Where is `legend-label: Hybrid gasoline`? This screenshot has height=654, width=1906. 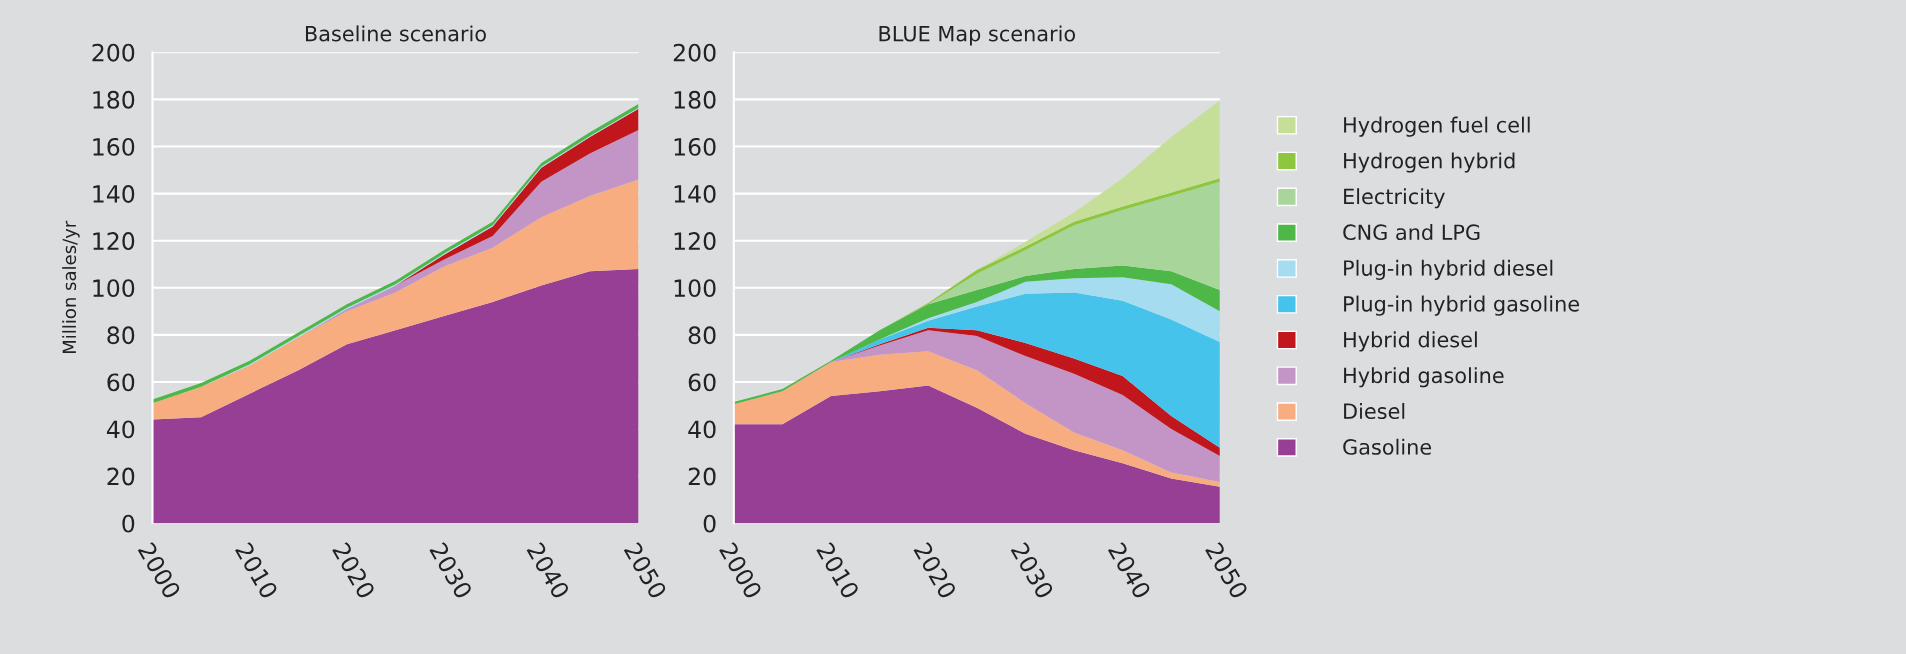
legend-label: Hybrid gasoline is located at coordinates (1424, 377).